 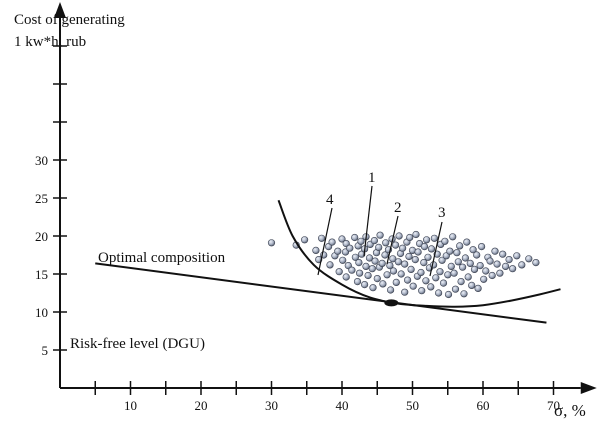 I want to click on portfolio-label-leaders, so click(x=380, y=231).